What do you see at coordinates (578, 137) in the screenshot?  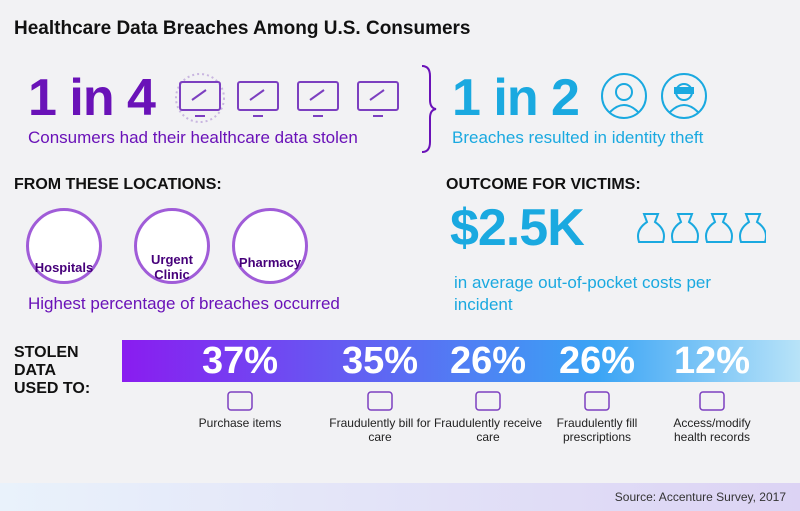 I see `stat-caption: Breaches resulted in identity theft` at bounding box center [578, 137].